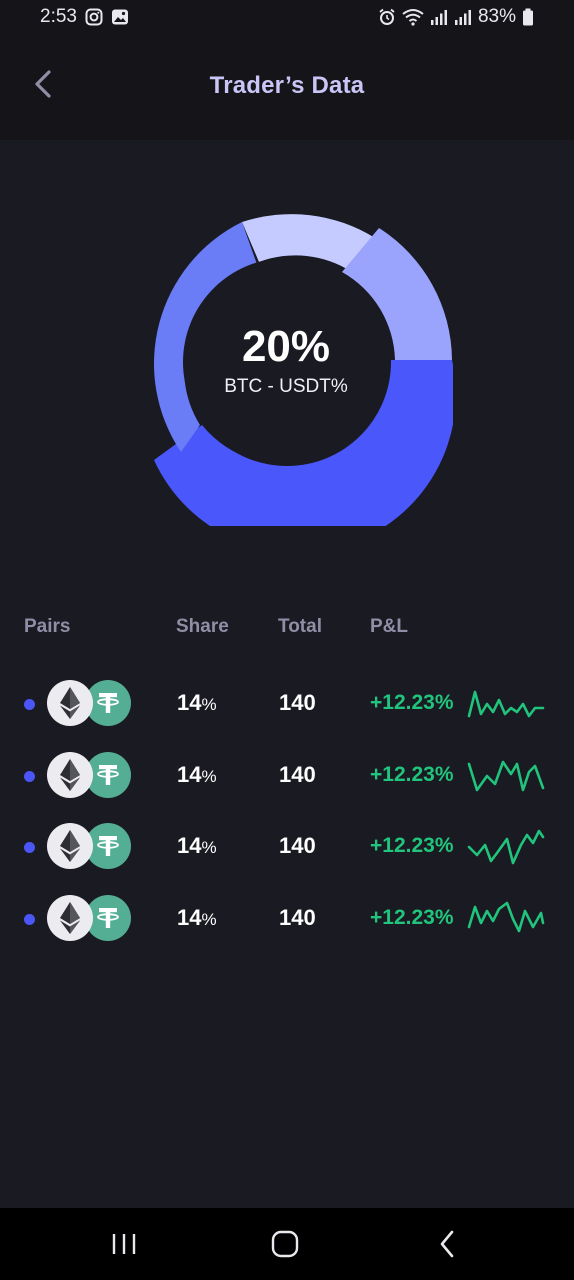 The width and height of the screenshot is (574, 1280). What do you see at coordinates (389, 626) in the screenshot?
I see `column-pnl: P&L` at bounding box center [389, 626].